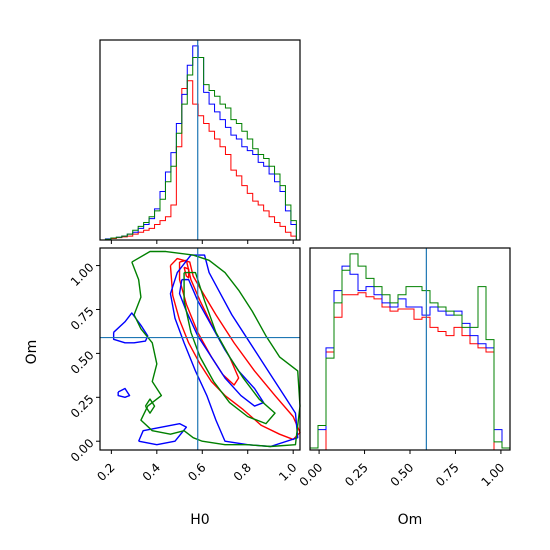  I want to click on contour-xtick-label-4: 1.0, so click(287, 471).